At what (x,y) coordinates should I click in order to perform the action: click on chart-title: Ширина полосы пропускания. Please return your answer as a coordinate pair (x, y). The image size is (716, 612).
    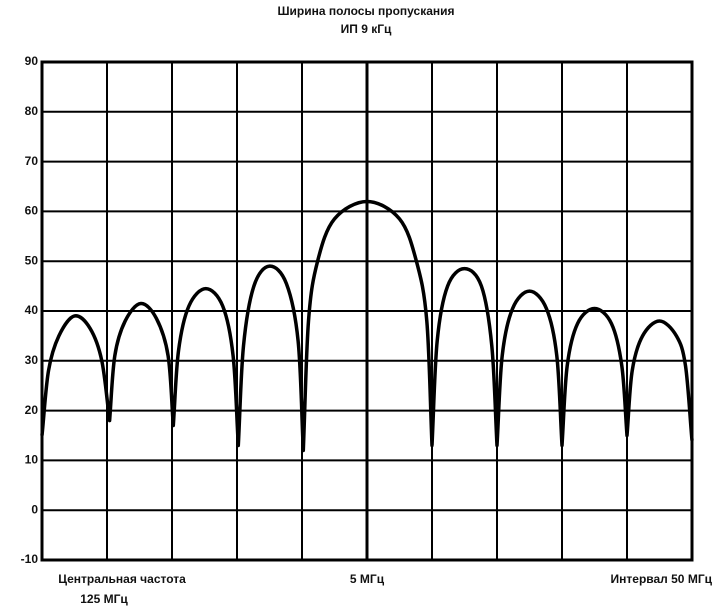
    Looking at the image, I should click on (365, 11).